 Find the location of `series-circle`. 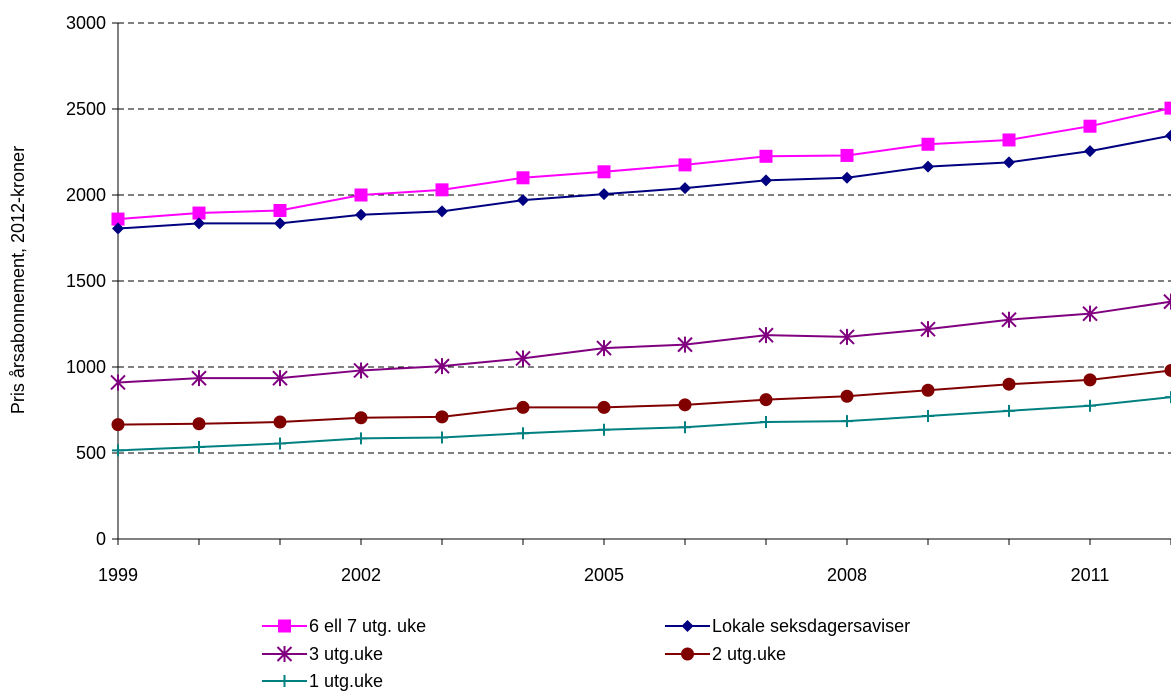

series-circle is located at coordinates (641, 397).